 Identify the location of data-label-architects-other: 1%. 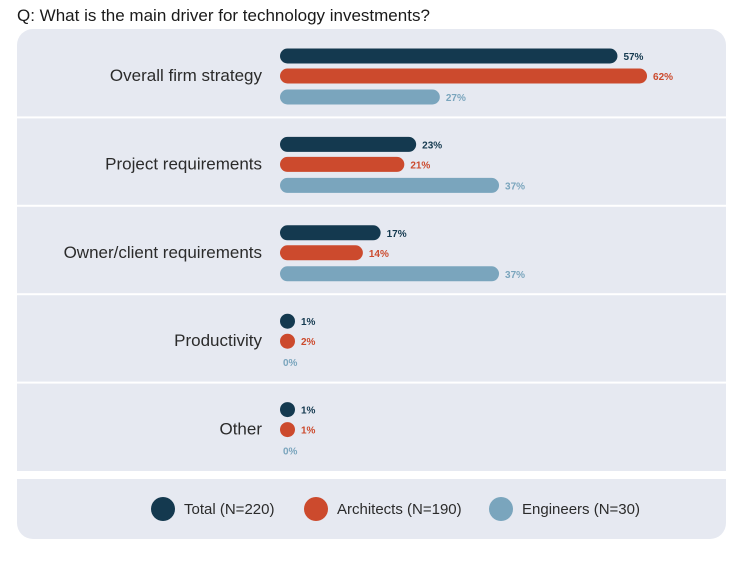
(308, 431).